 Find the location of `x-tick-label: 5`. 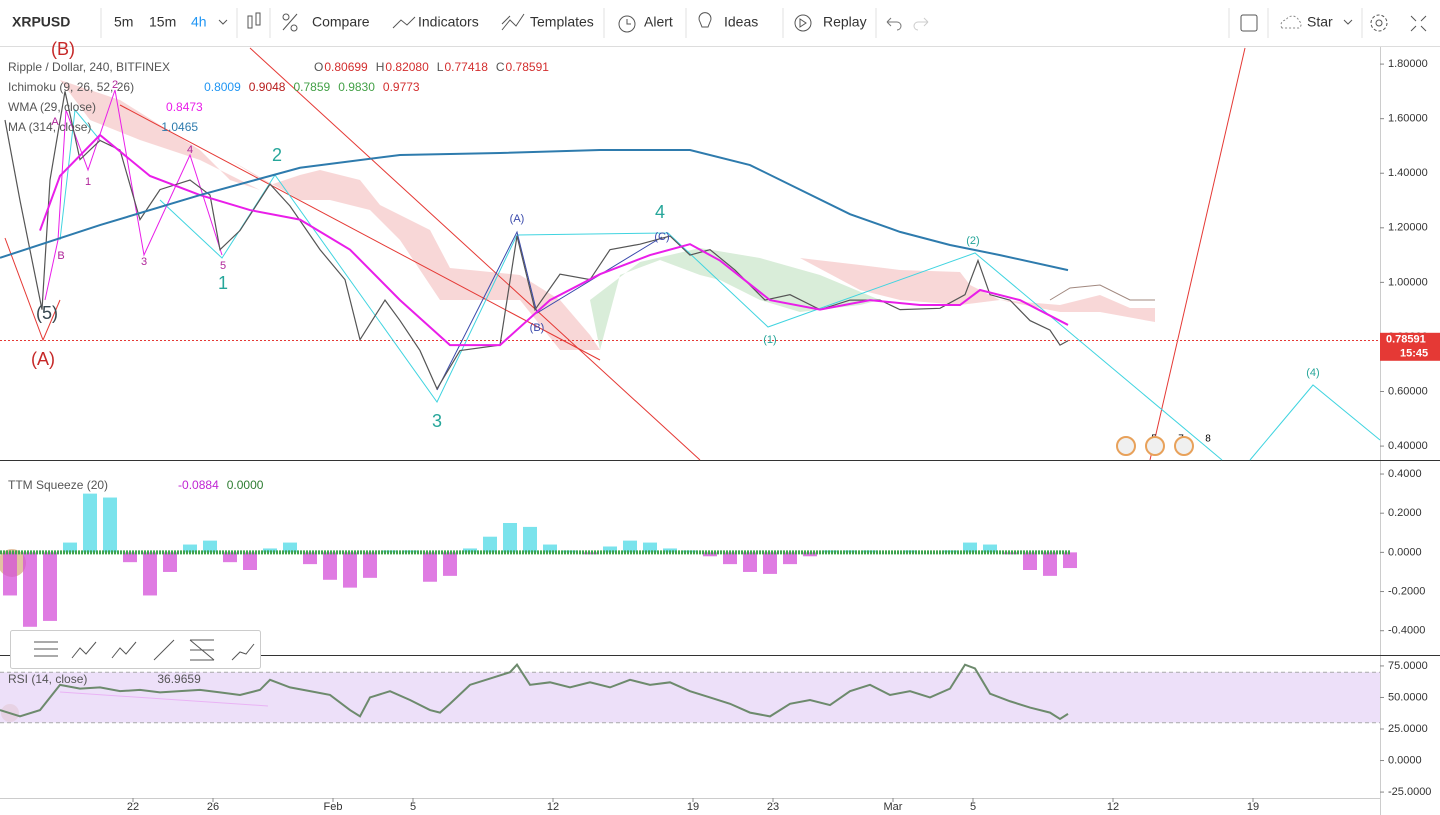

x-tick-label: 5 is located at coordinates (413, 807).